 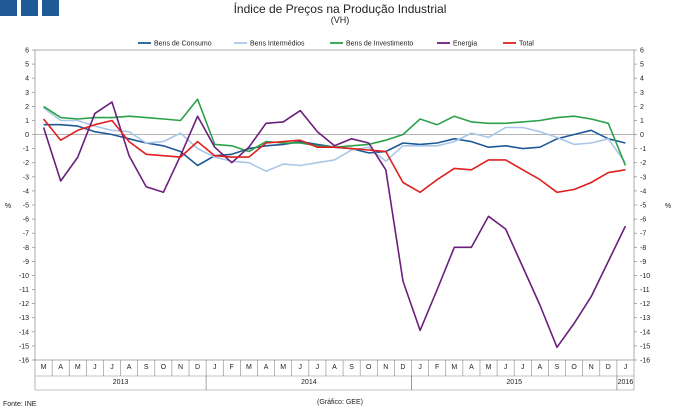 I want to click on y-tick-label-left: -10, so click(x=24, y=276).